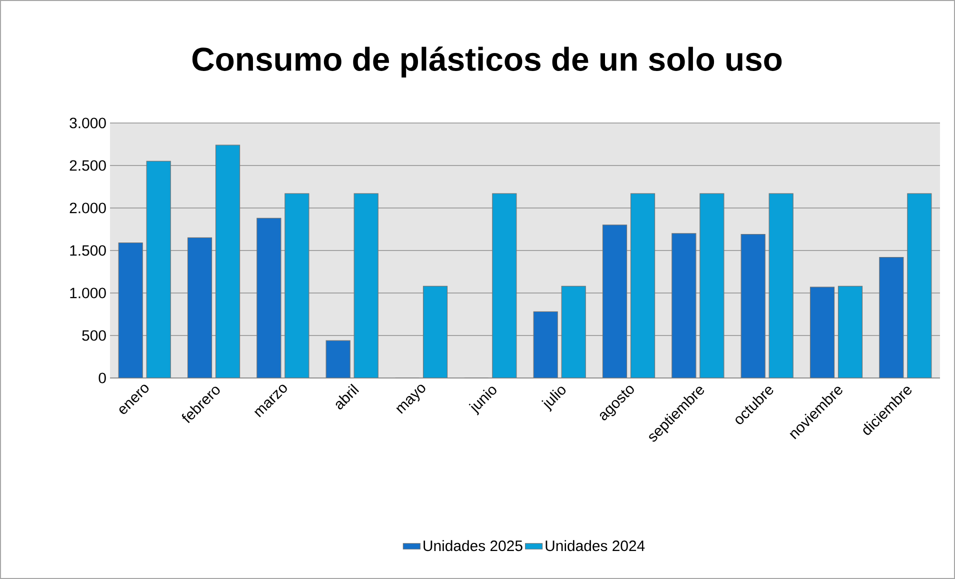 Image resolution: width=955 pixels, height=579 pixels. I want to click on y-tick-label: 3.000, so click(88, 123).